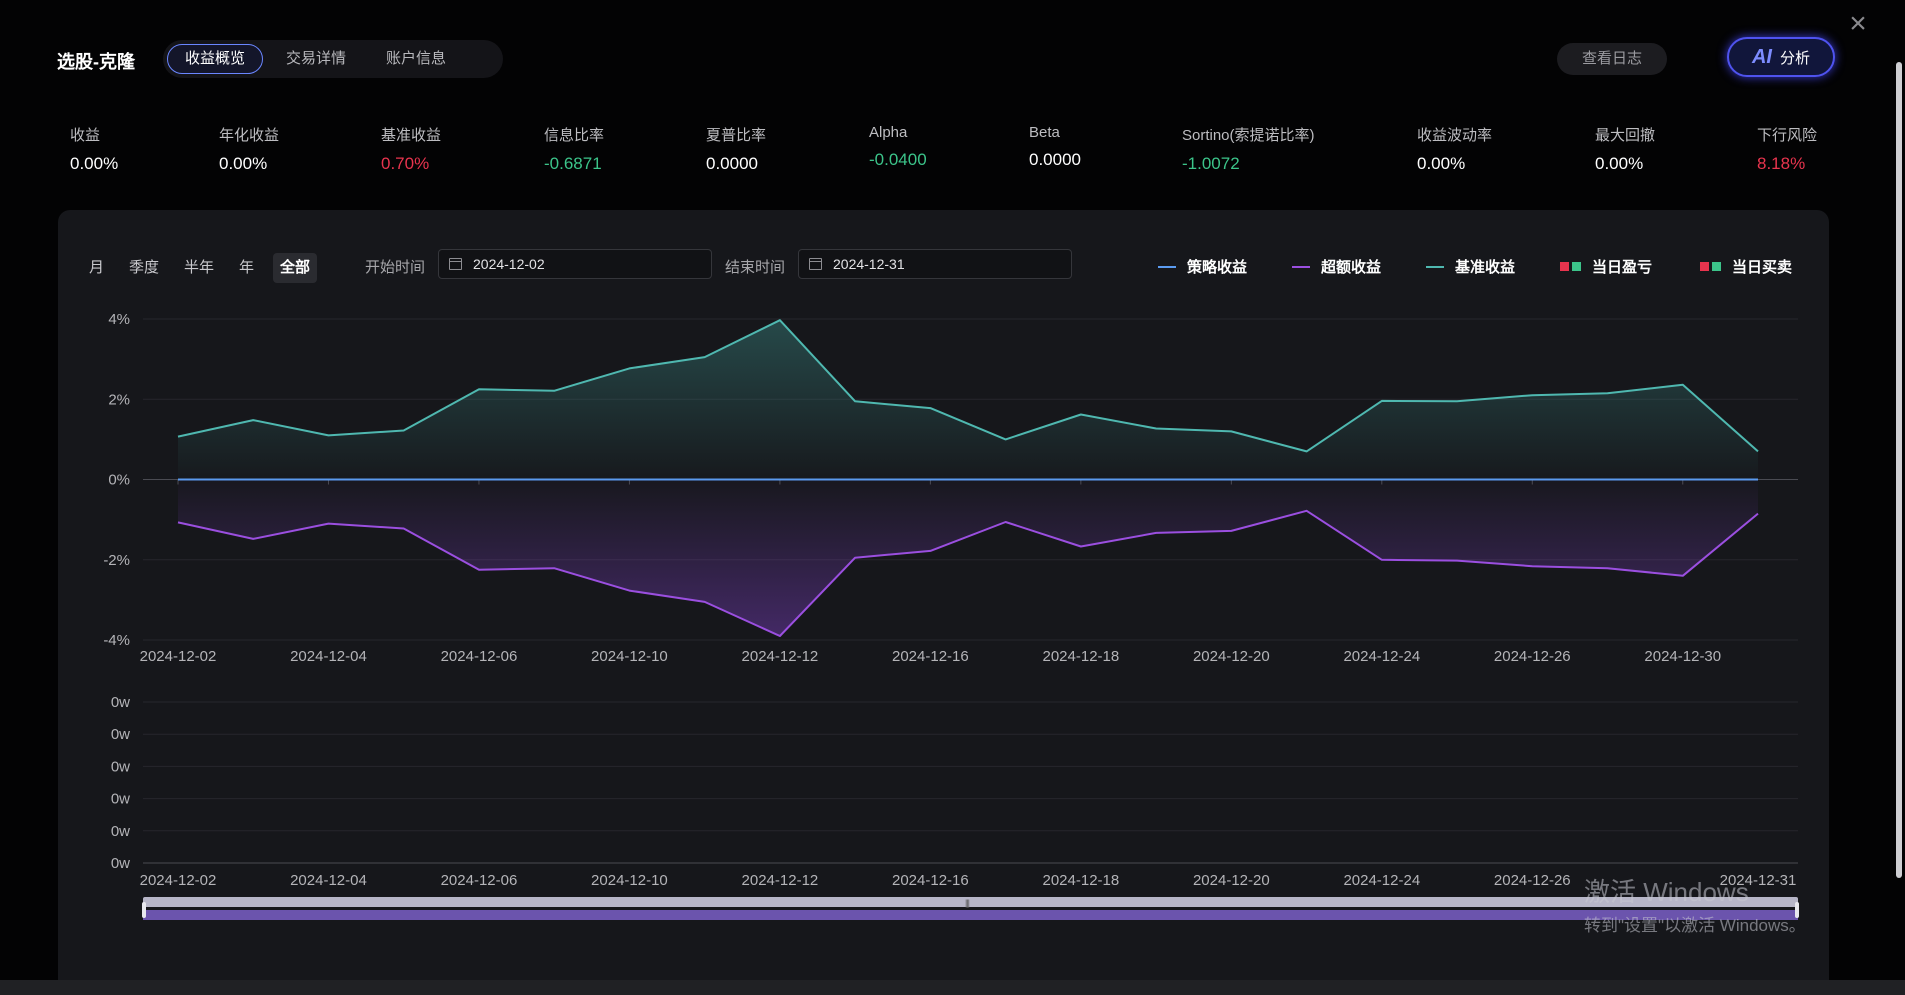 The image size is (1905, 995). I want to click on end-date-value: 2024-12-31, so click(869, 264).